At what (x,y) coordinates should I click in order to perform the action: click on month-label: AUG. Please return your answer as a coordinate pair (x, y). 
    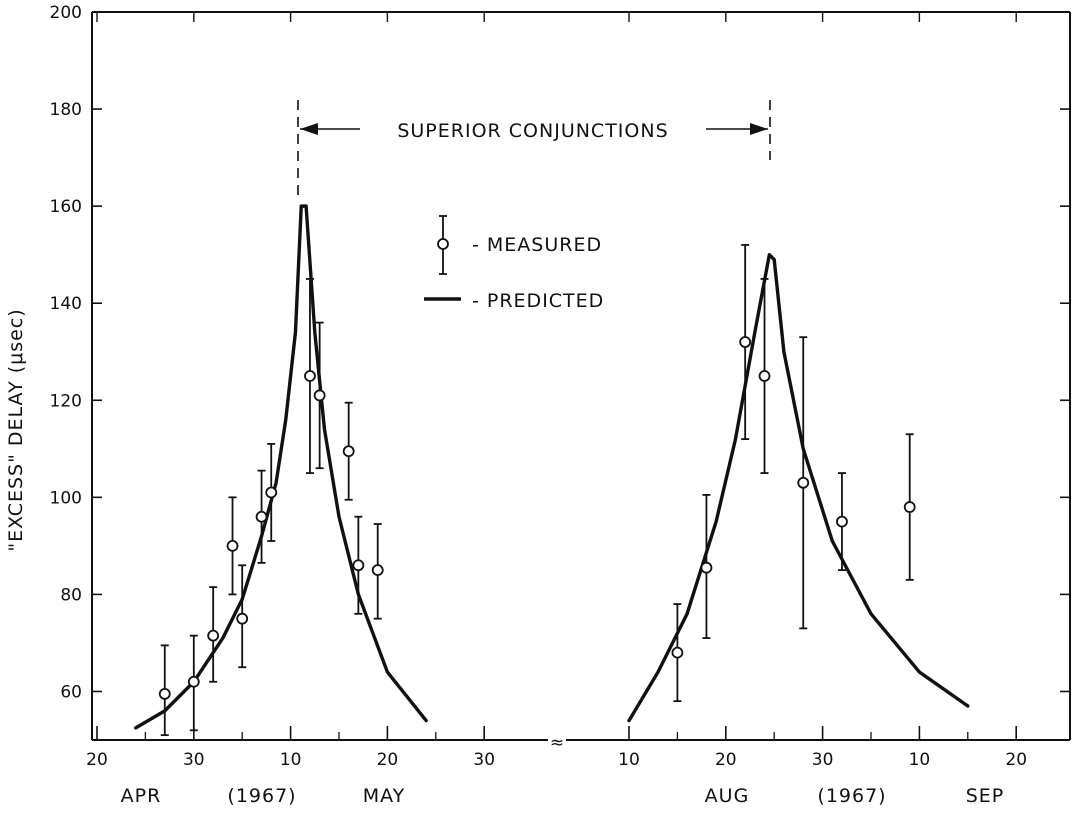
    Looking at the image, I should click on (727, 796).